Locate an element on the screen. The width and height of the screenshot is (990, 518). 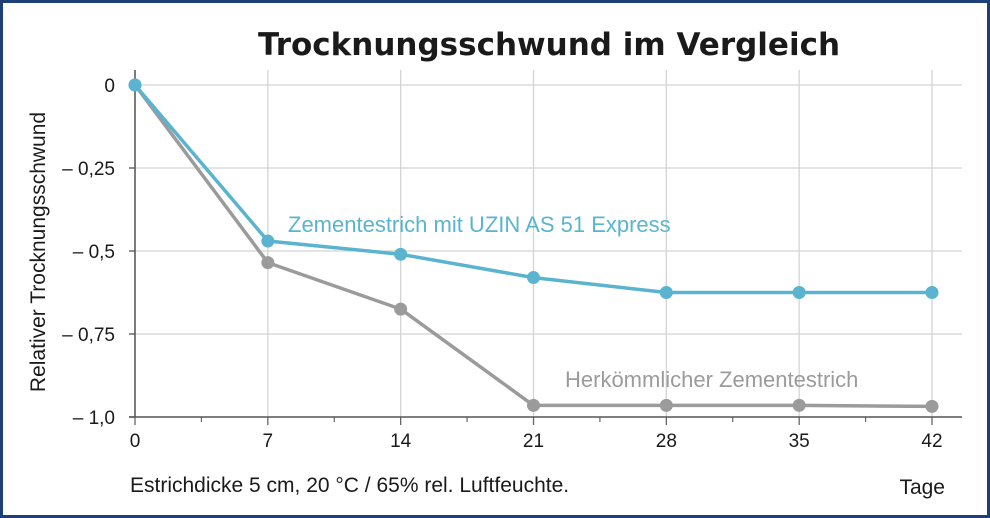
y-tick-label: – 1,0 is located at coordinates (94, 418).